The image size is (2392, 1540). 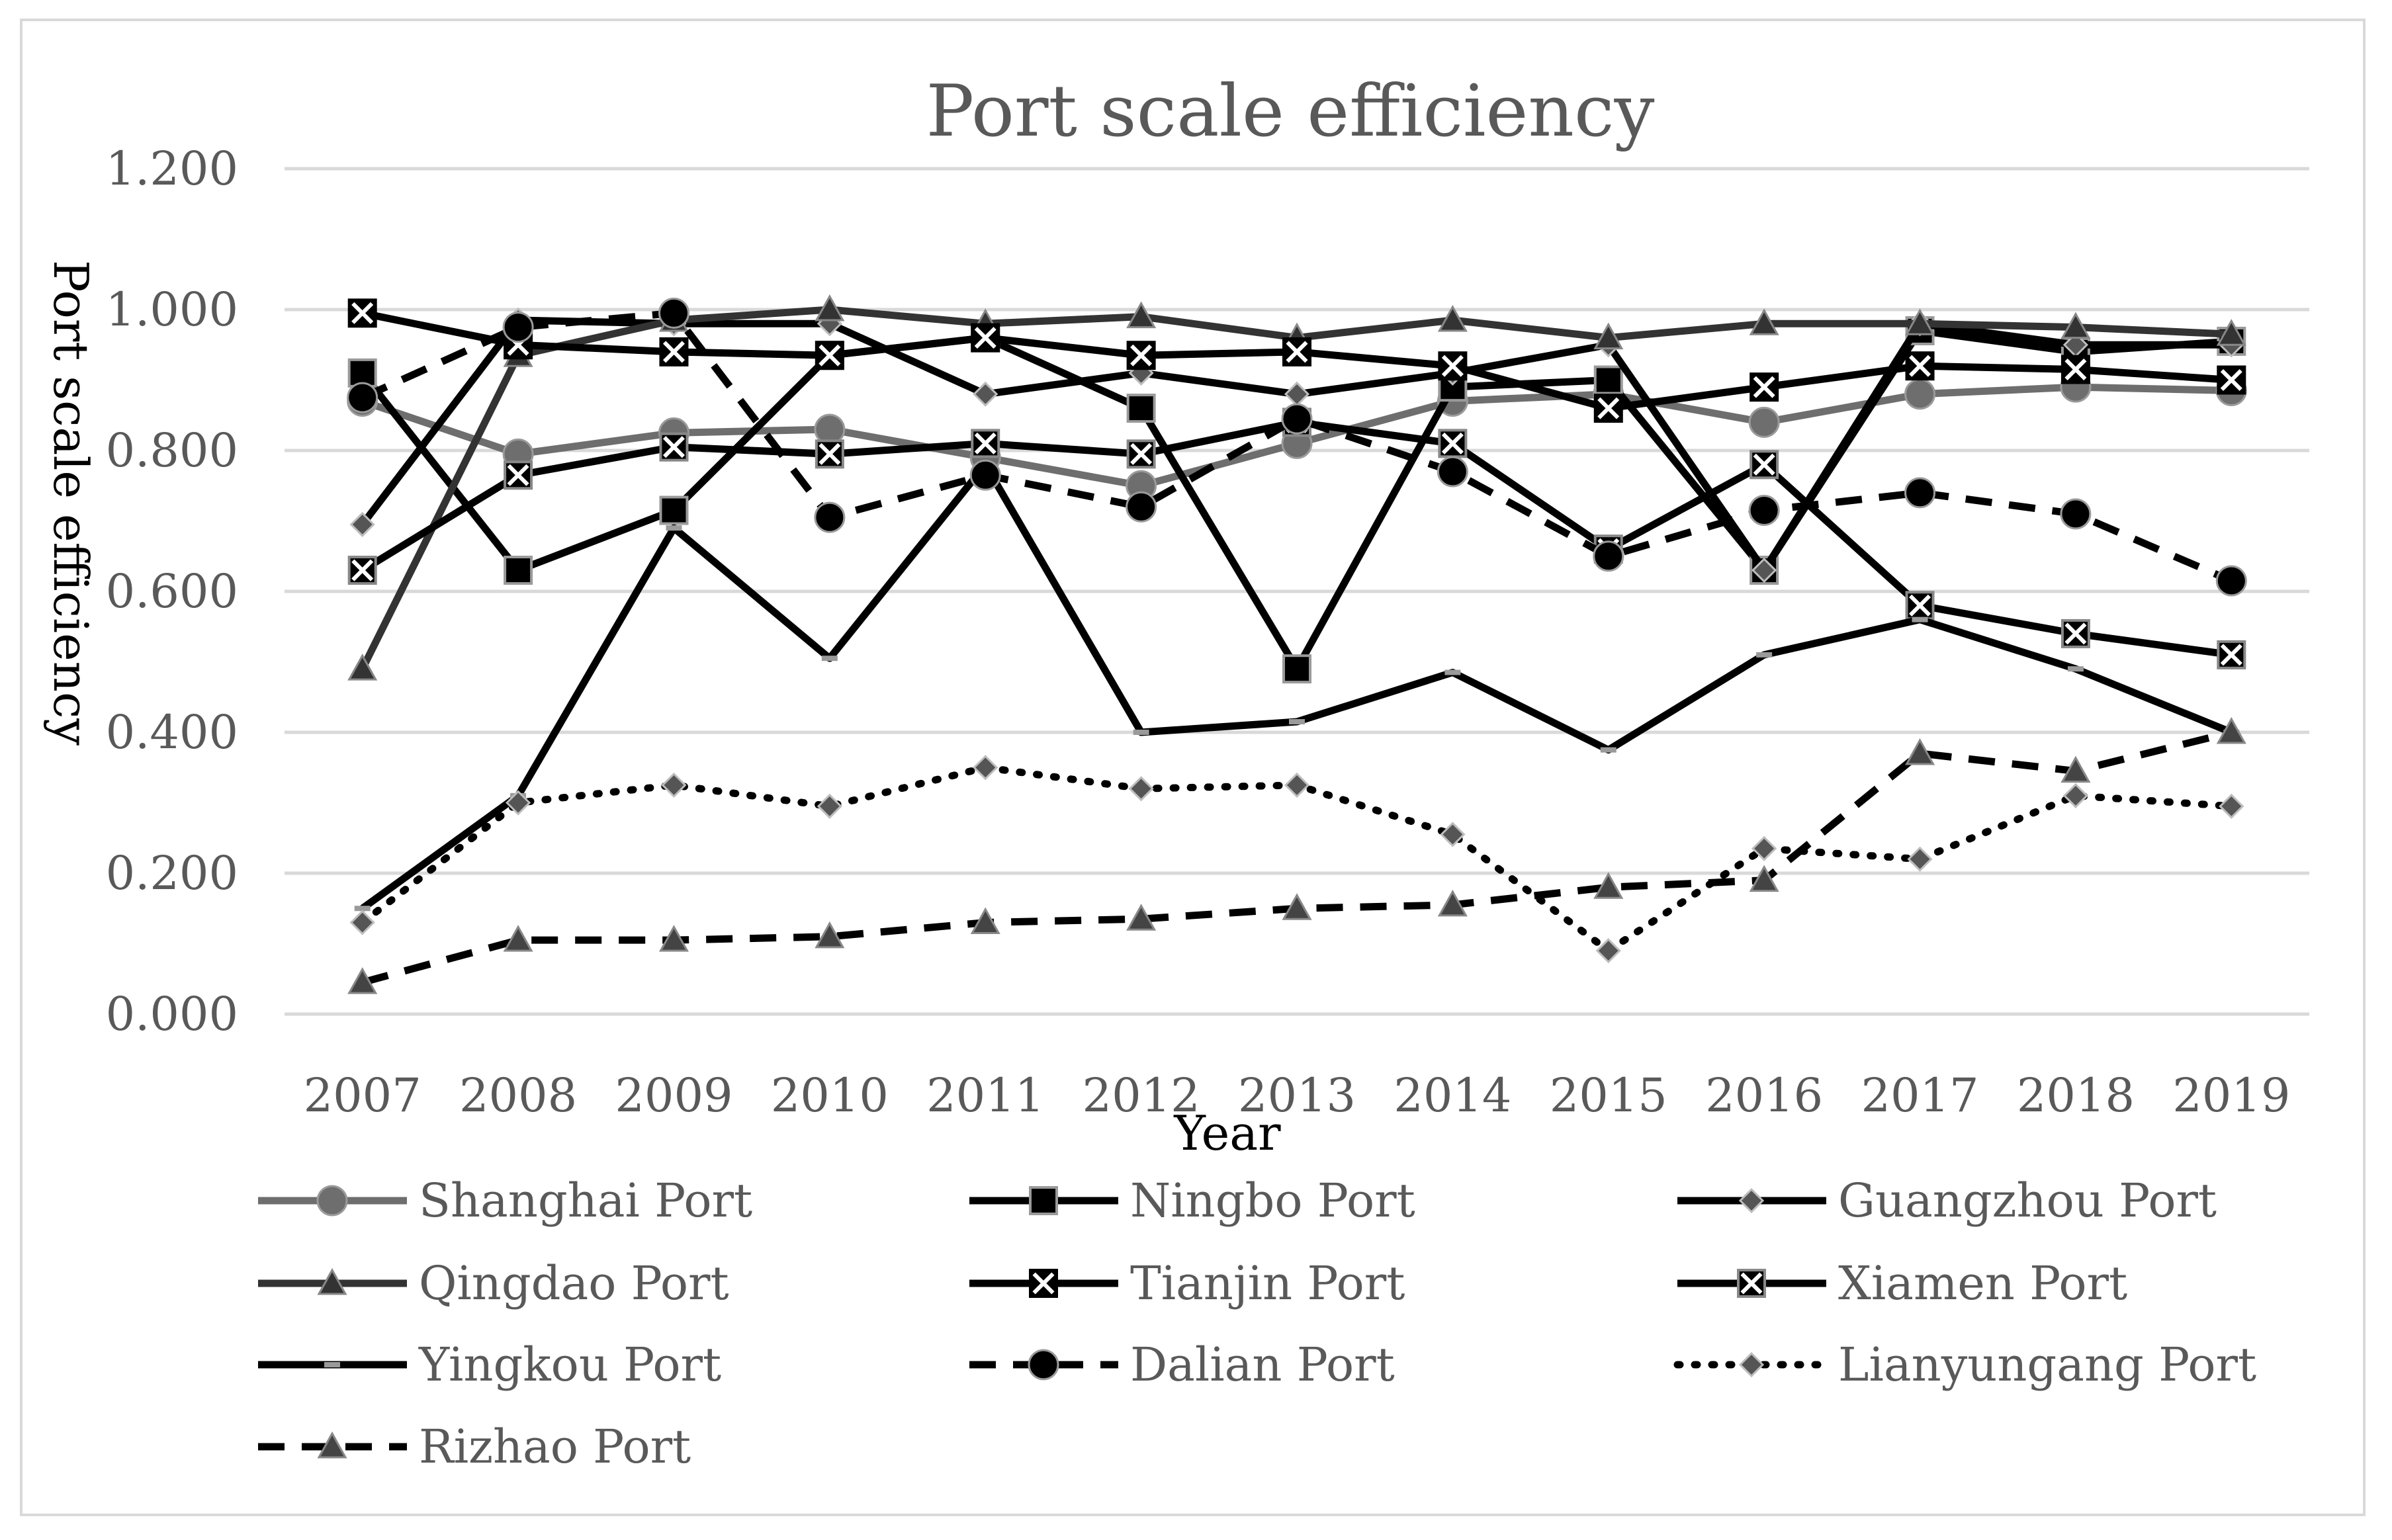 I want to click on y-tick-labels: 0.000 0.200 0.400 0.600 0.800 1.000 1.200, so click(x=172, y=591).